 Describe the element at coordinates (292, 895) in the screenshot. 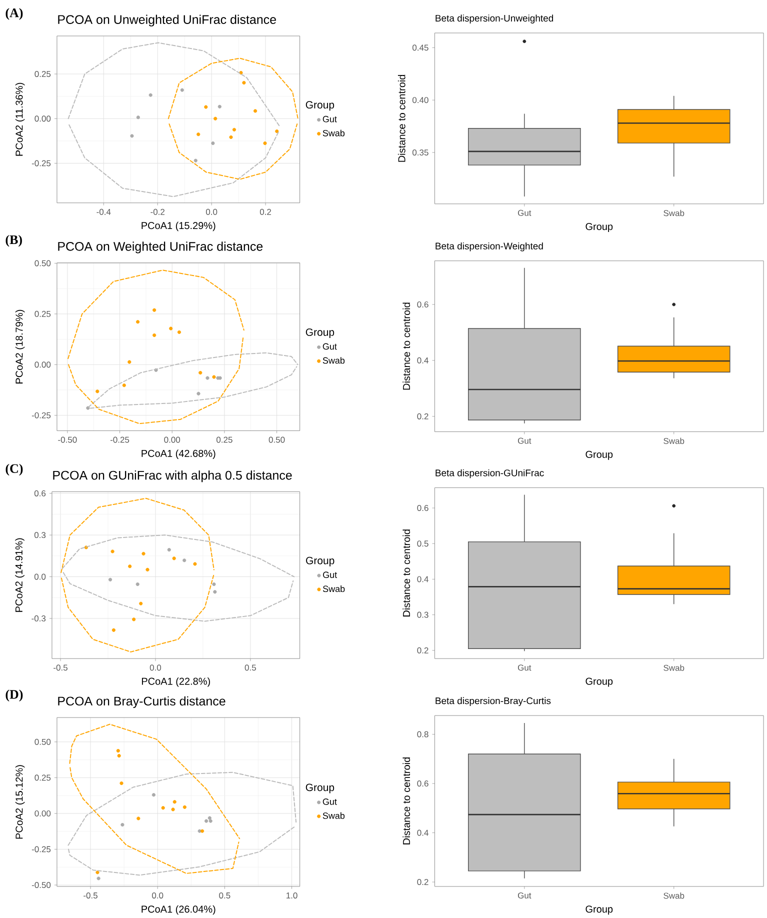

I see `x-tick-label: 1.0` at that location.